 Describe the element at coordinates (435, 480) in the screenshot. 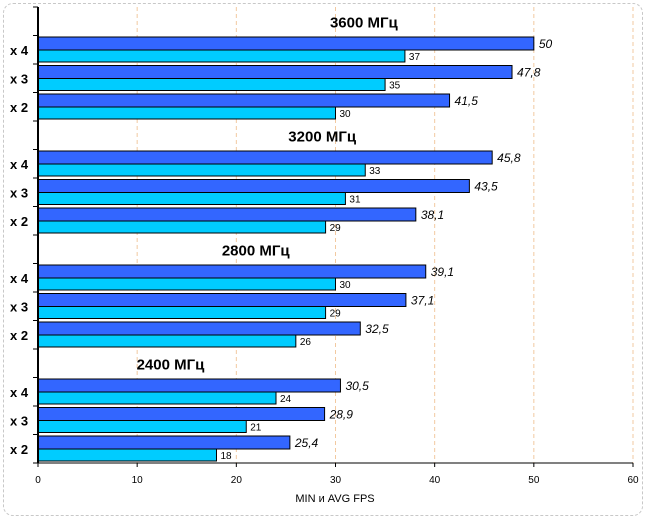

I see `x-tick-label: 40` at that location.